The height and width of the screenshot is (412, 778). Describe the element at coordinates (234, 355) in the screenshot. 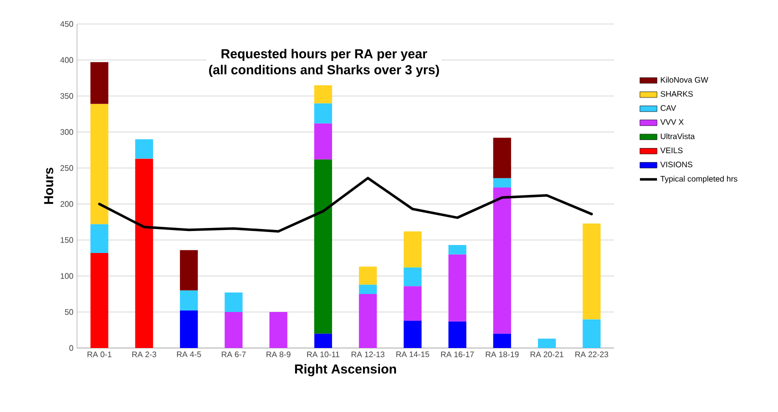

I see `x-tick-label: RA 6-7` at that location.